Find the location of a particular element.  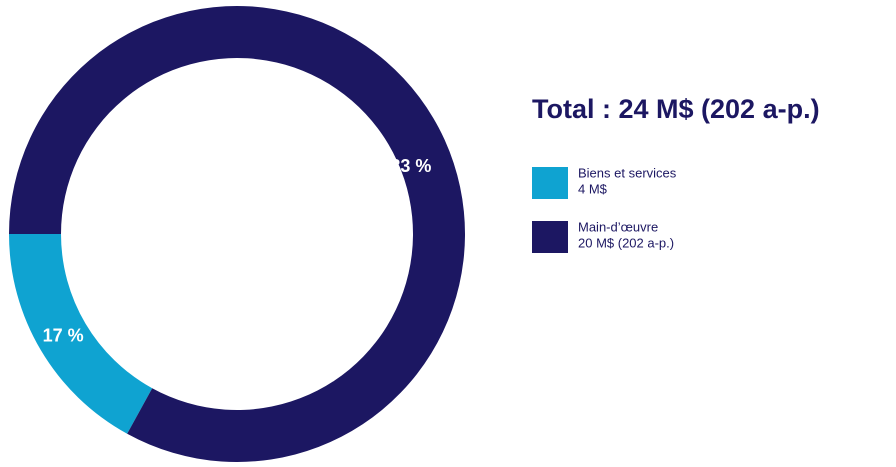

legend-label: Biens et services is located at coordinates (627, 172).